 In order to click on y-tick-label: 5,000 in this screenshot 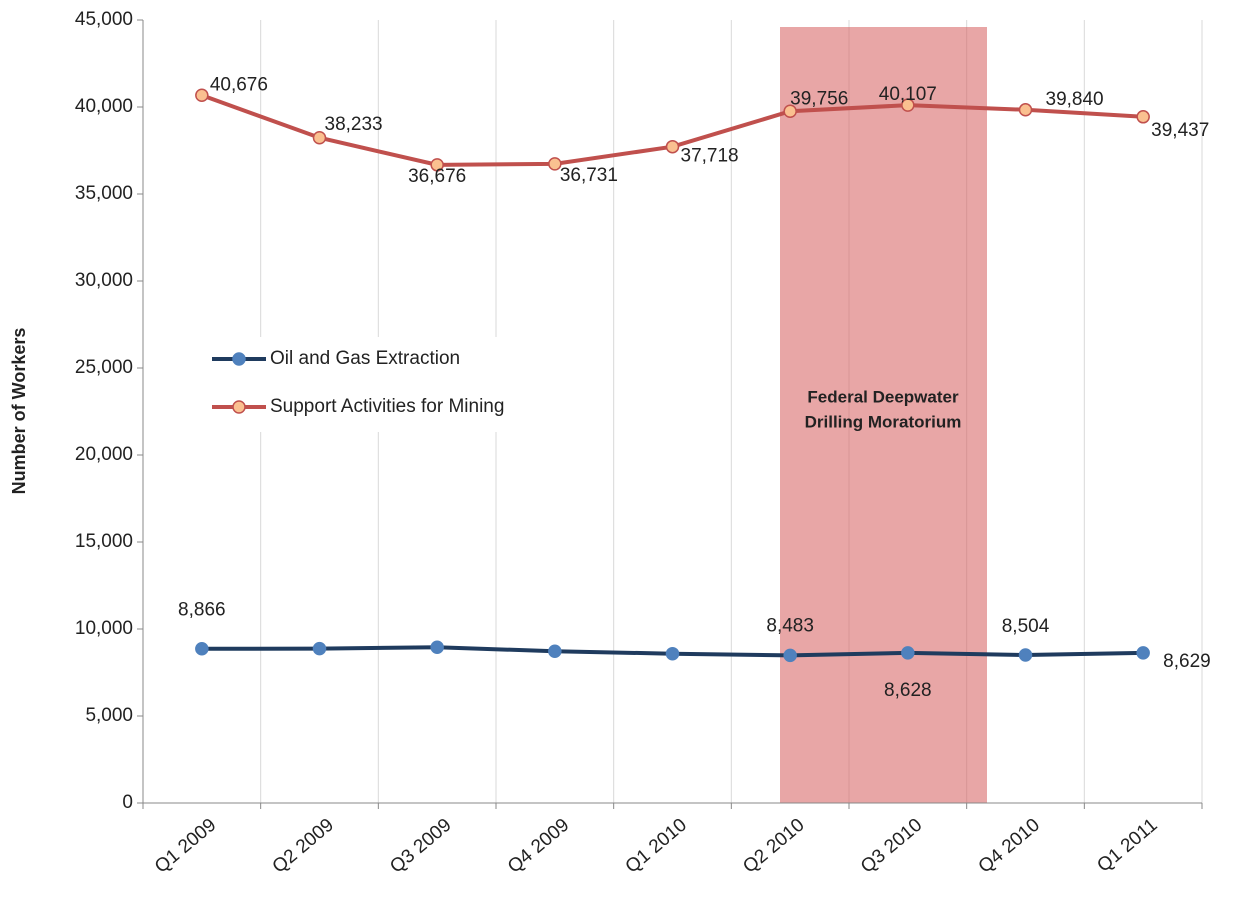, I will do `click(109, 715)`.